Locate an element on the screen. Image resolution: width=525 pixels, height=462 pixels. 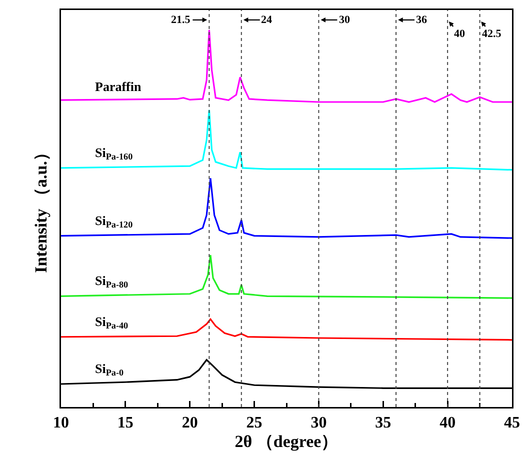
ref-line-label: 40 is located at coordinates (460, 34).